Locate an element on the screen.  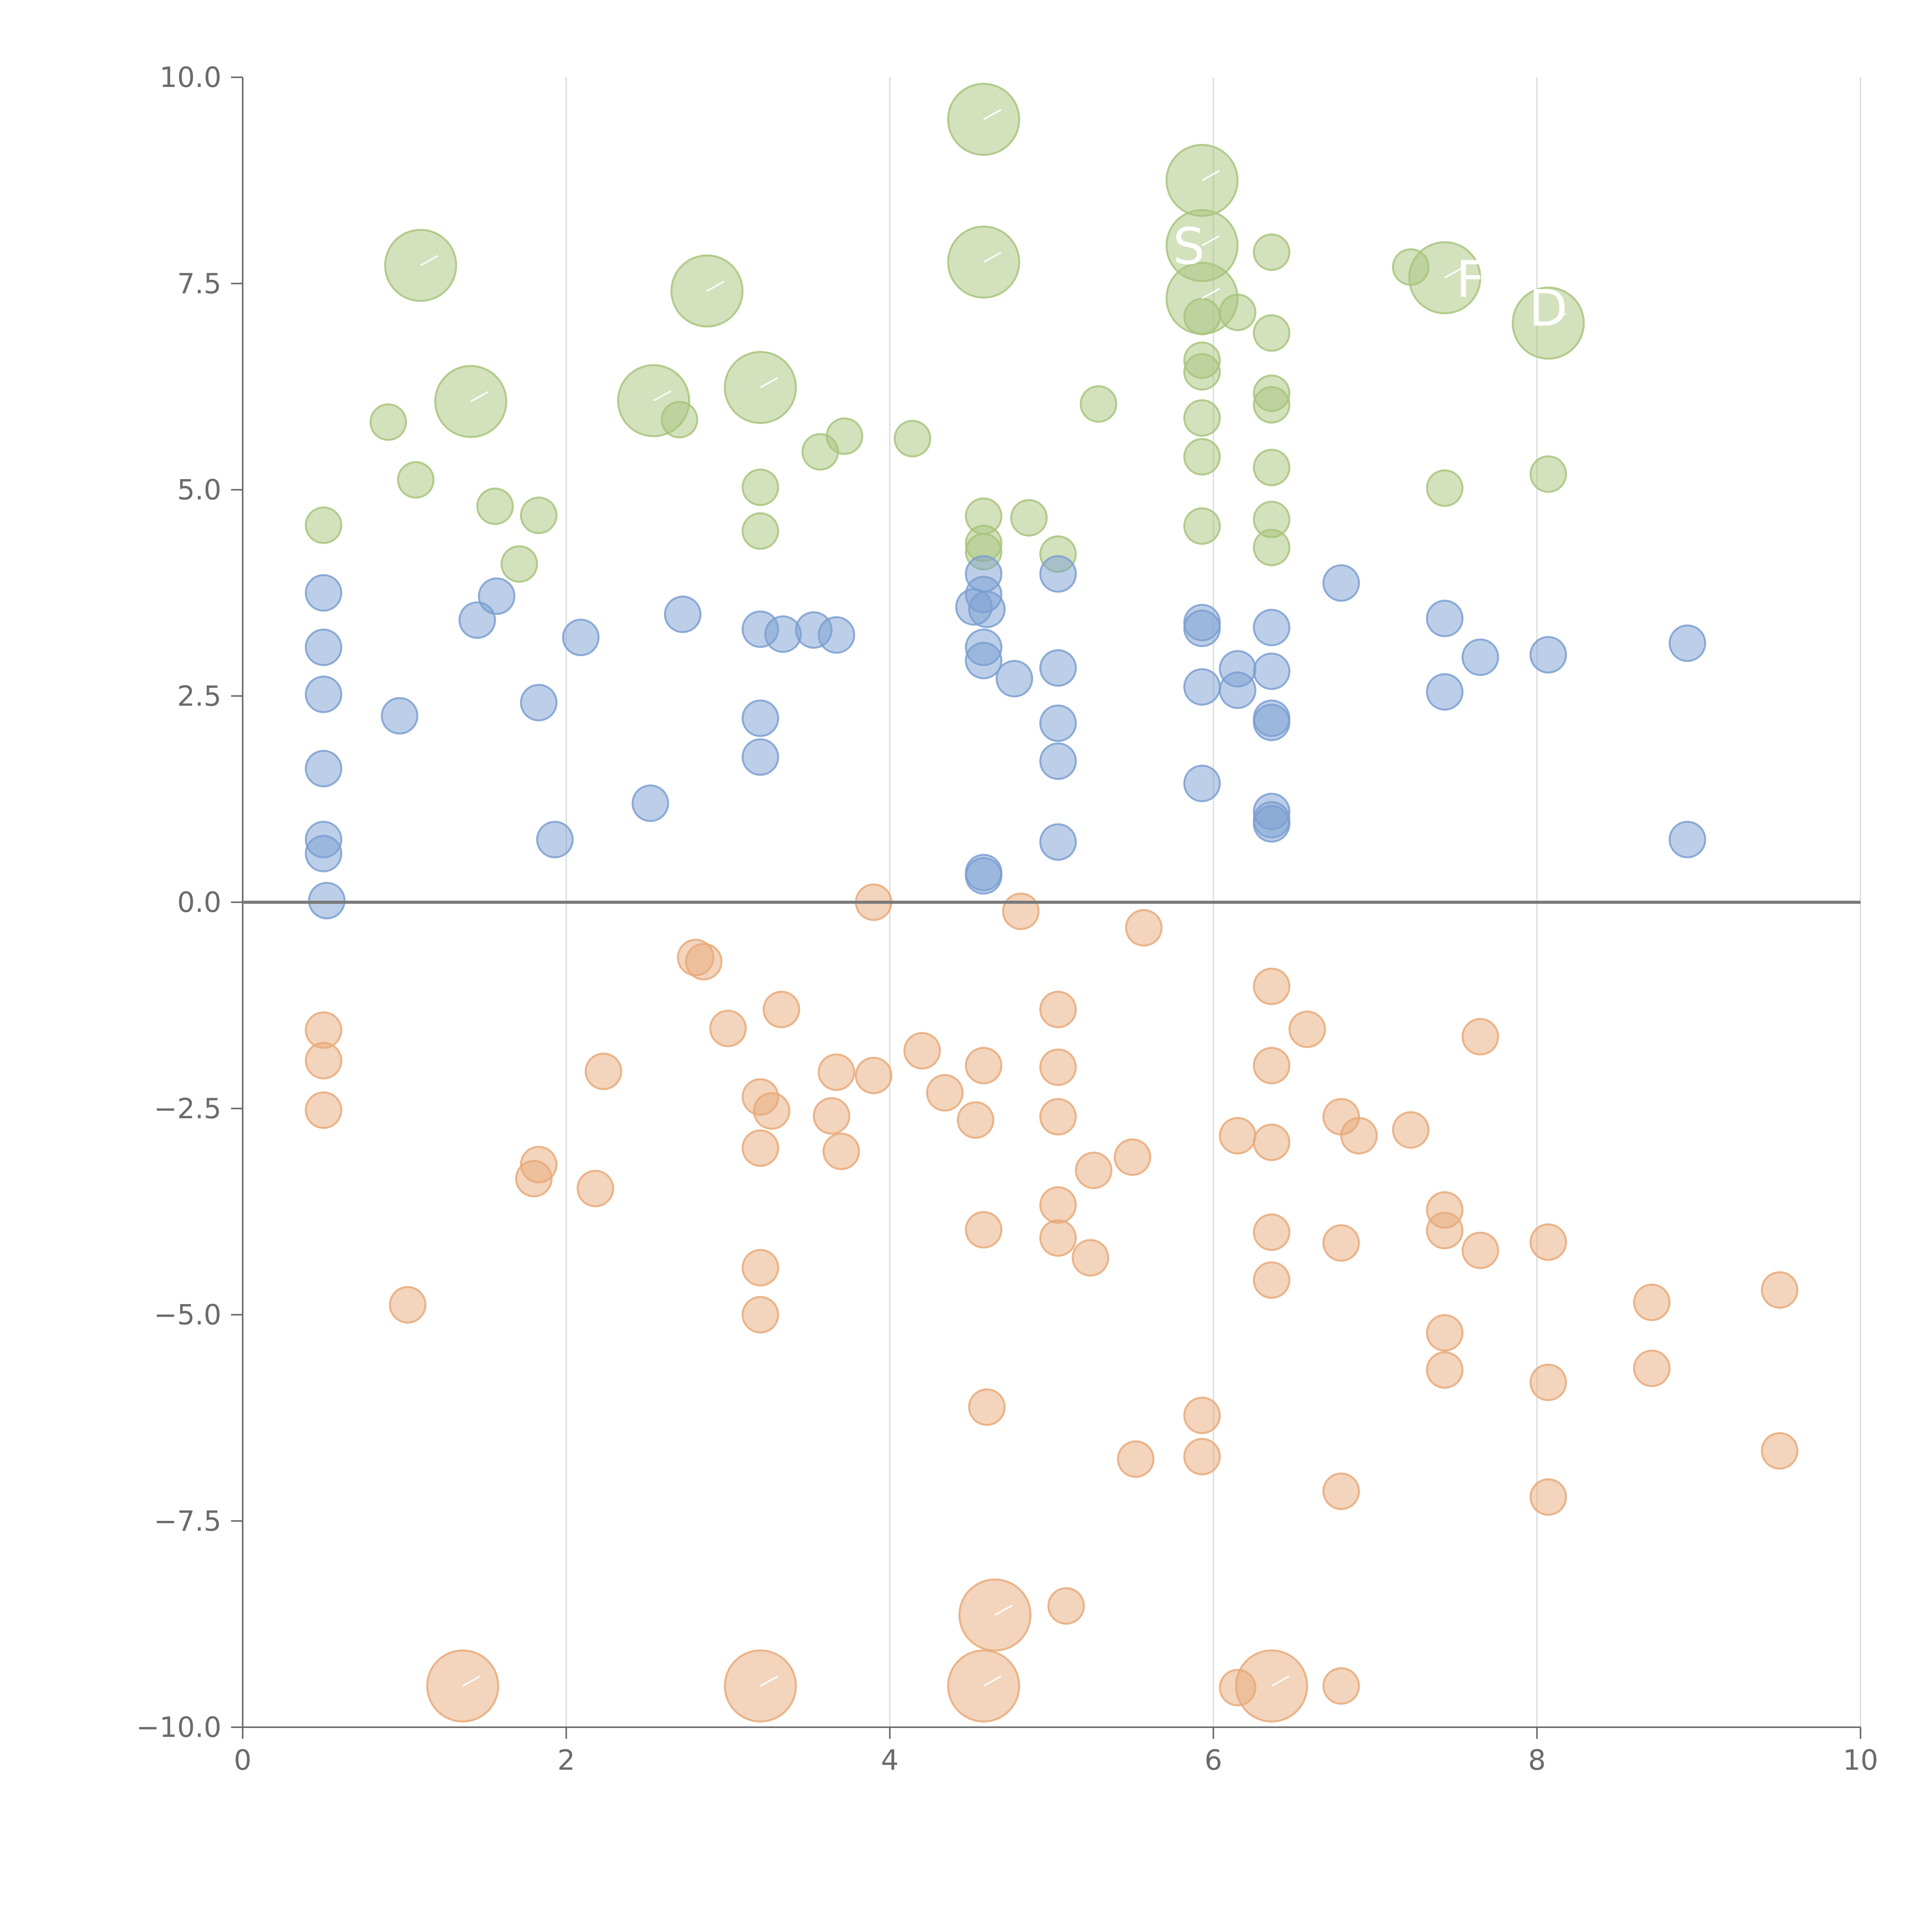
y-tick-label: 7.5 is located at coordinates (199, 284).